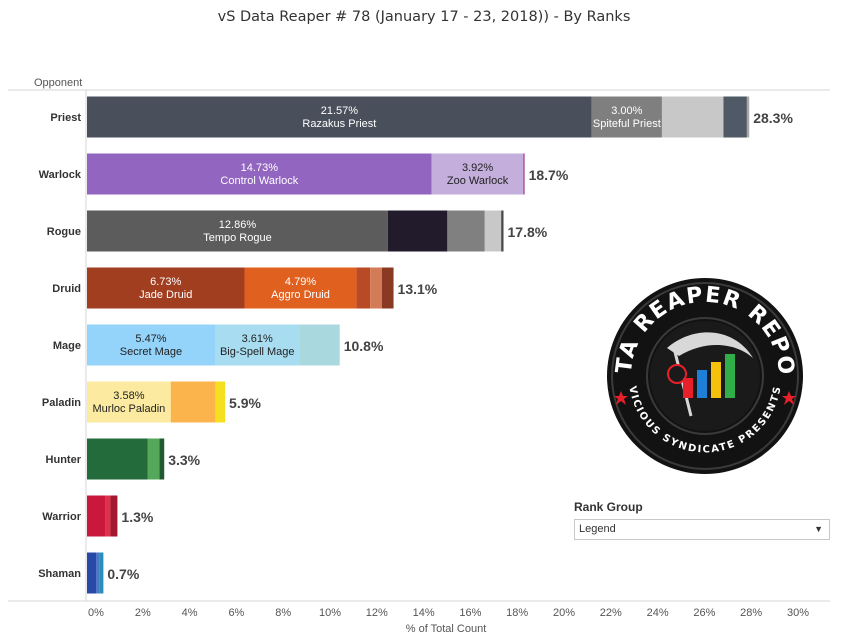 The width and height of the screenshot is (848, 641). Describe the element at coordinates (60, 175) in the screenshot. I see `category-label-warlock: Warlock` at that location.